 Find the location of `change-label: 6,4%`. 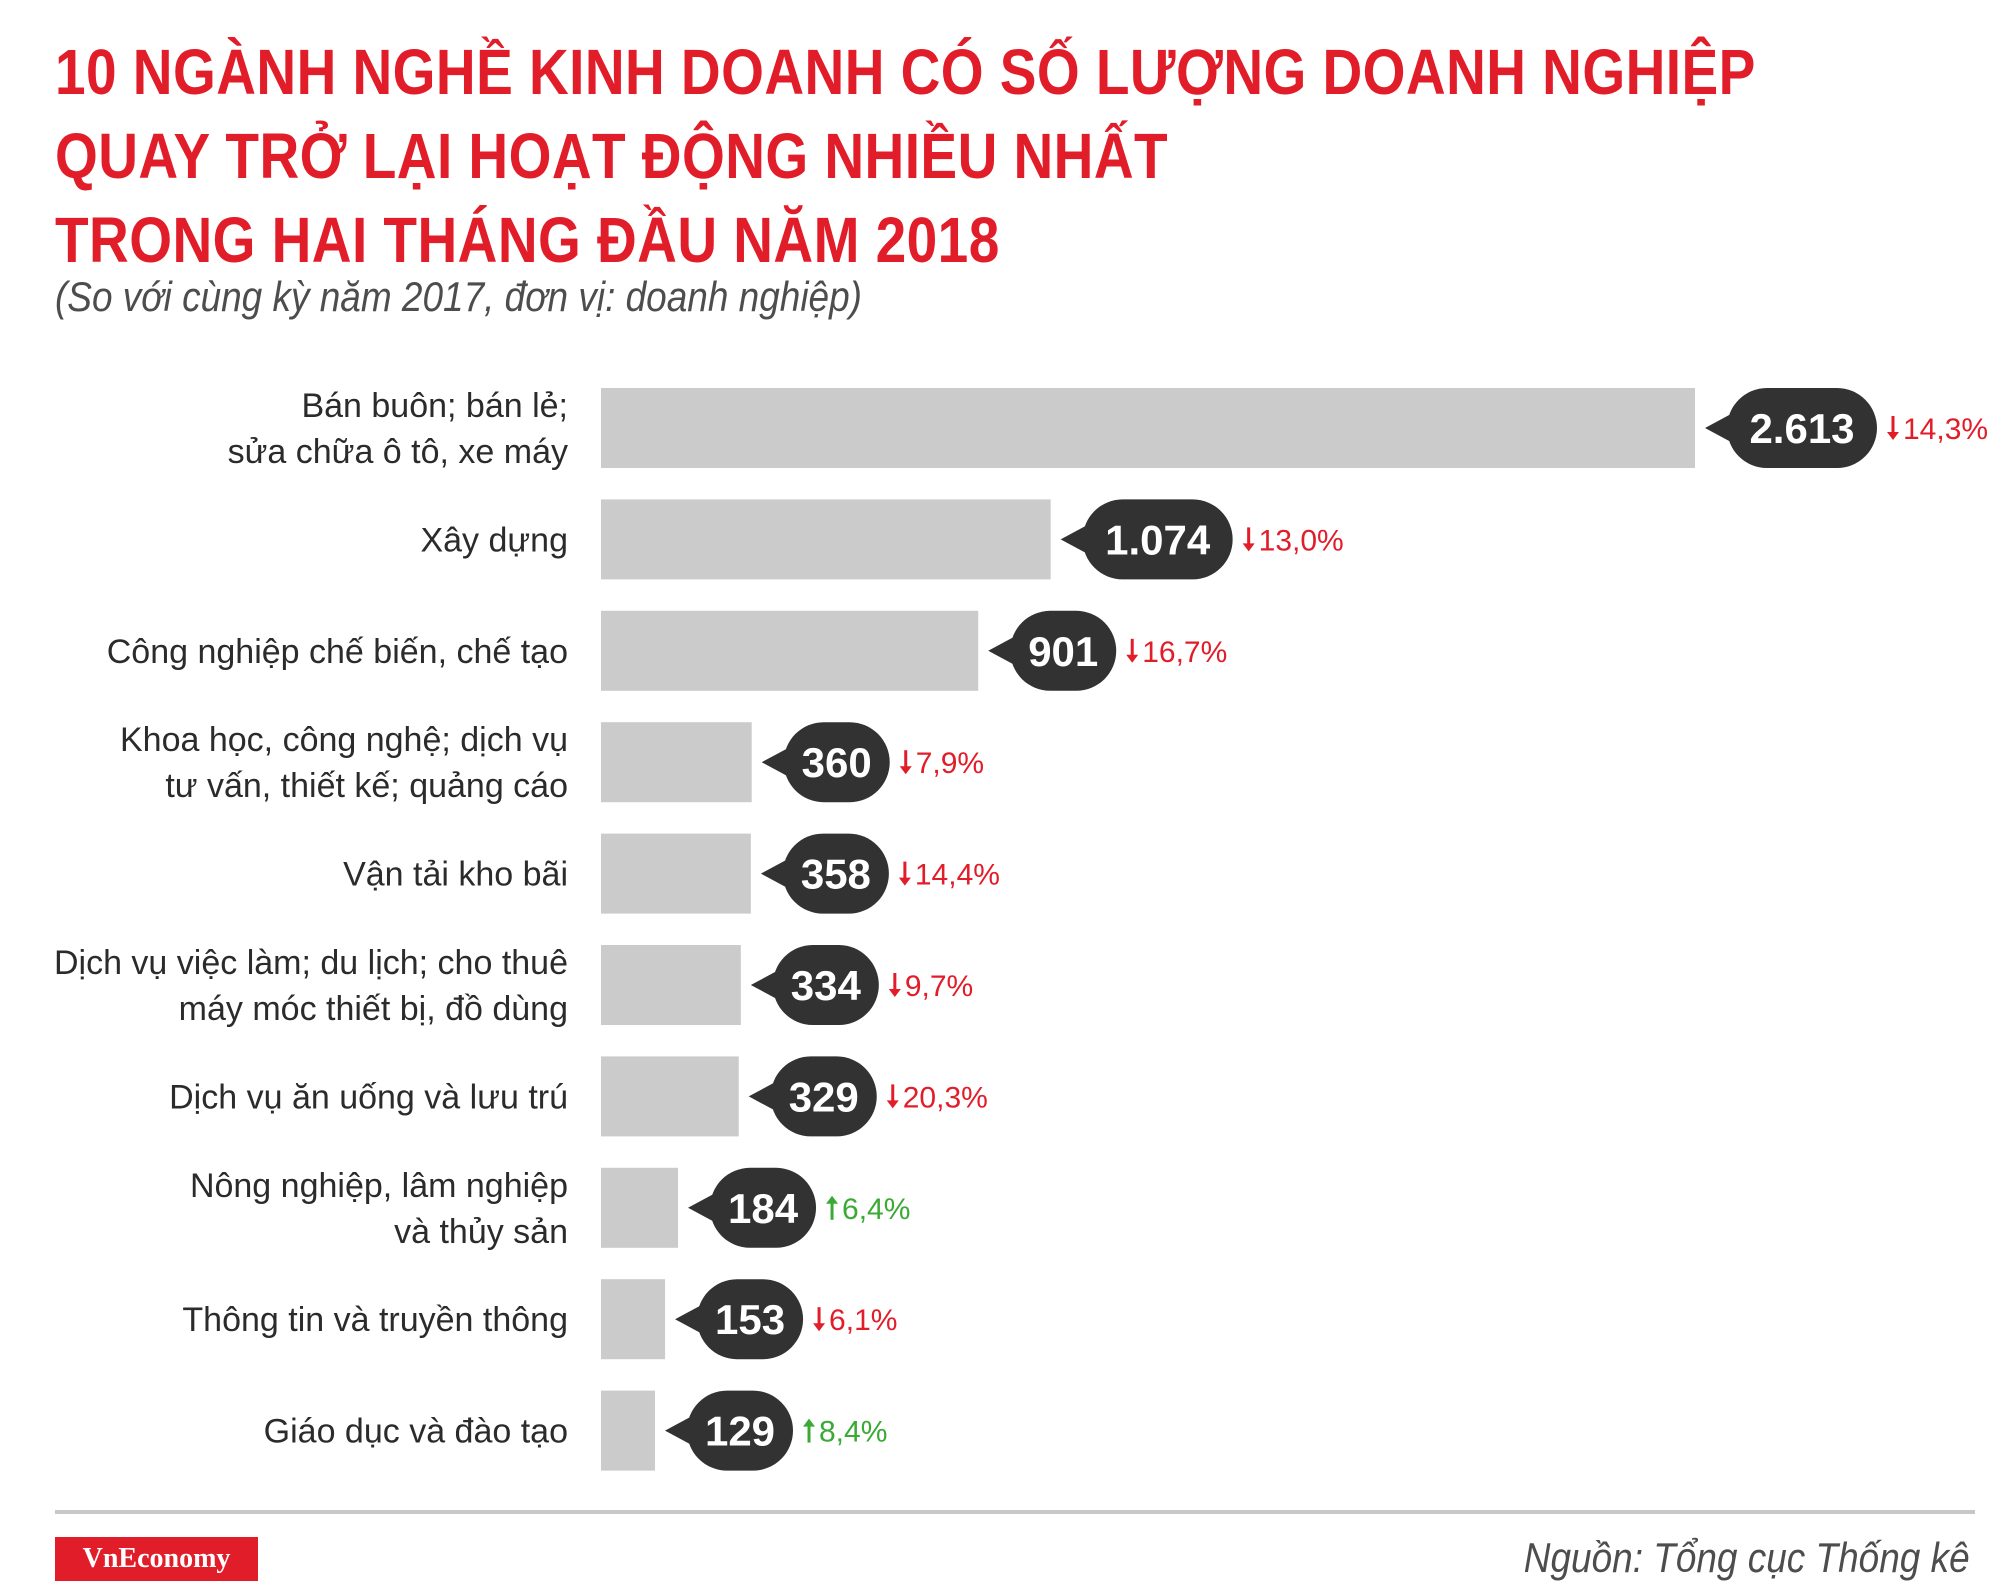

change-label: 6,4% is located at coordinates (876, 1209).